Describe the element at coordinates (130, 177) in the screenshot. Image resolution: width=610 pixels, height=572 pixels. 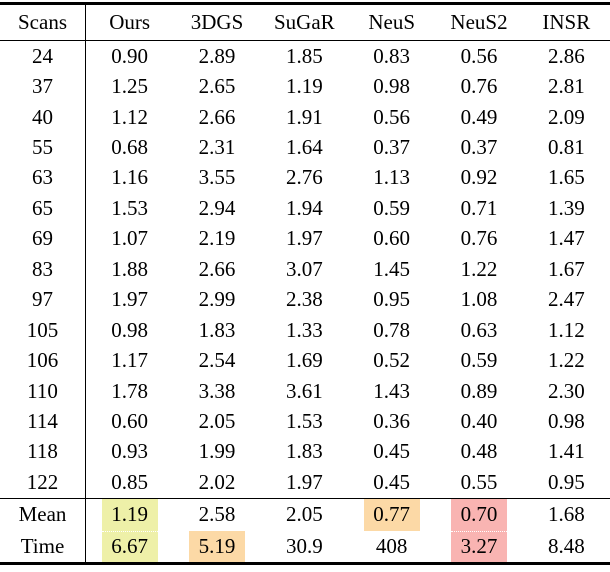
I see `value-cell: 1.16` at that location.